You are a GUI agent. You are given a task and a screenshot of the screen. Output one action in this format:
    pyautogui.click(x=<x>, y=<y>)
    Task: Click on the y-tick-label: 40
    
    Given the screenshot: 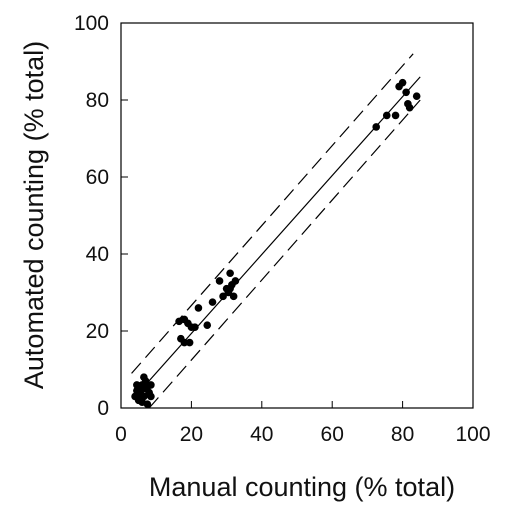 What is the action you would take?
    pyautogui.click(x=97, y=254)
    